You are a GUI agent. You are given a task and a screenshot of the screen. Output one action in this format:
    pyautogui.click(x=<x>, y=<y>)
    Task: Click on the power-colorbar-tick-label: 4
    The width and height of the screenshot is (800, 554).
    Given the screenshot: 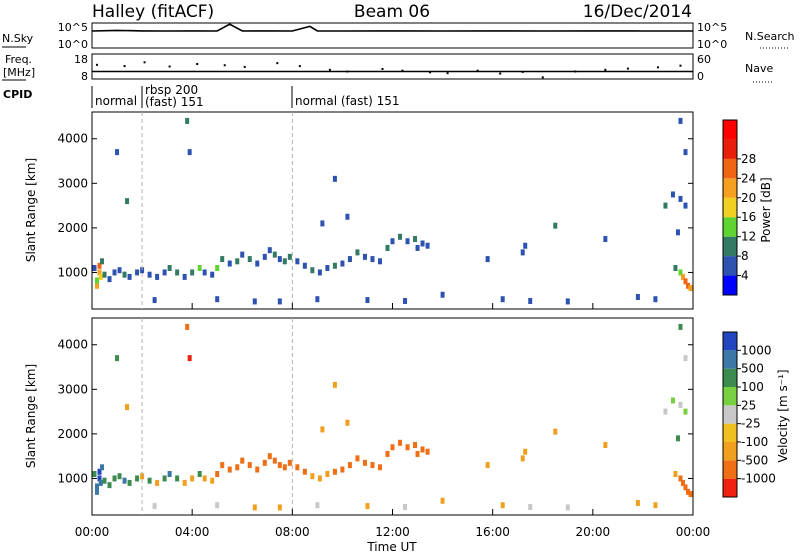 What is the action you would take?
    pyautogui.click(x=745, y=276)
    